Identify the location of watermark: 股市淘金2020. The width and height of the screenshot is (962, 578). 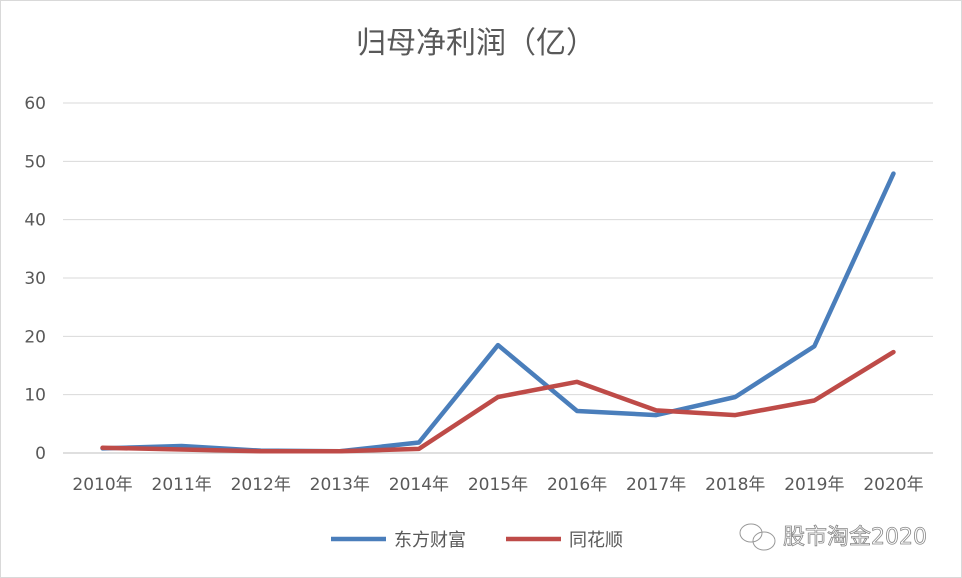
(833, 537).